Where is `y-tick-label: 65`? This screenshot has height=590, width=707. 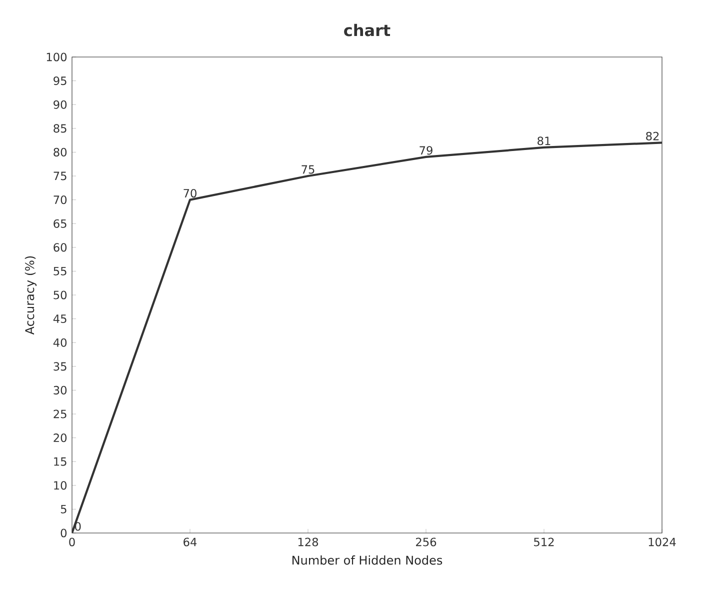 y-tick-label: 65 is located at coordinates (60, 223).